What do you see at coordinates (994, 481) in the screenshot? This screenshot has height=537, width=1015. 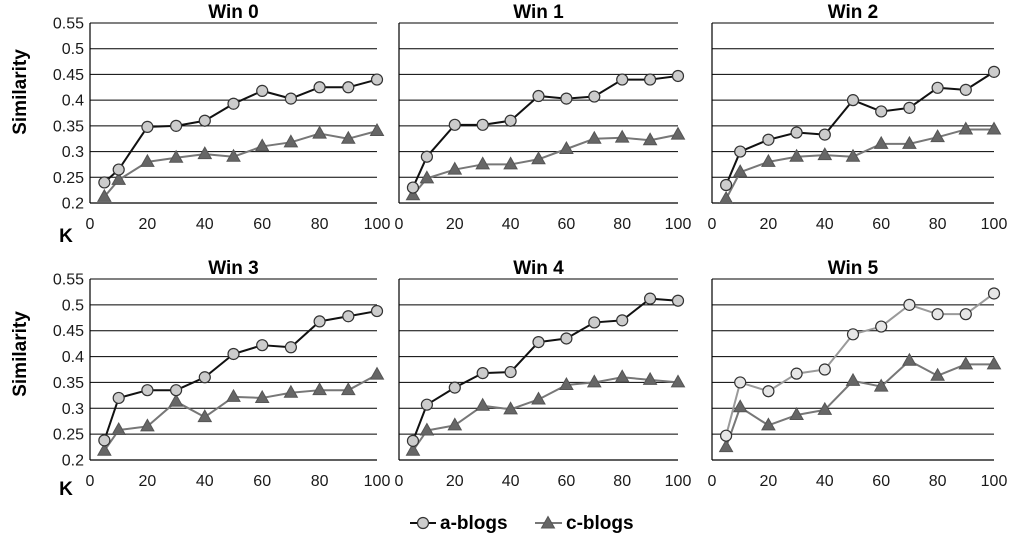 I see `x-tick-label: 100` at bounding box center [994, 481].